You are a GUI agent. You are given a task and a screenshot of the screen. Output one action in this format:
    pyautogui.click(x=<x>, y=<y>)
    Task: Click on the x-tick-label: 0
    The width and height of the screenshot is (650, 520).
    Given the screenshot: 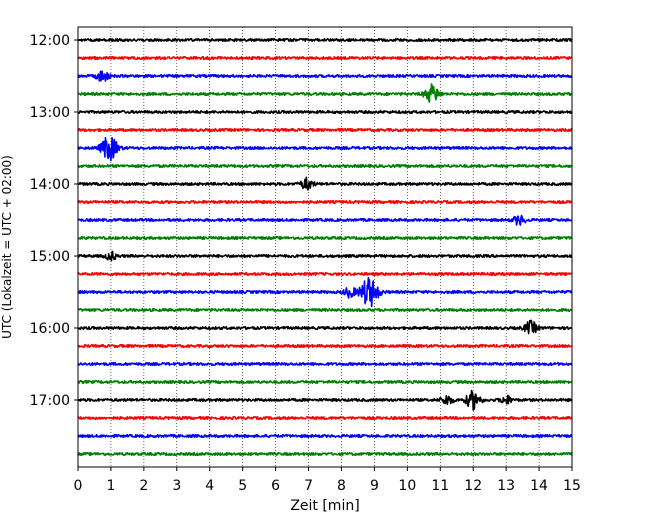 What is the action you would take?
    pyautogui.click(x=78, y=486)
    